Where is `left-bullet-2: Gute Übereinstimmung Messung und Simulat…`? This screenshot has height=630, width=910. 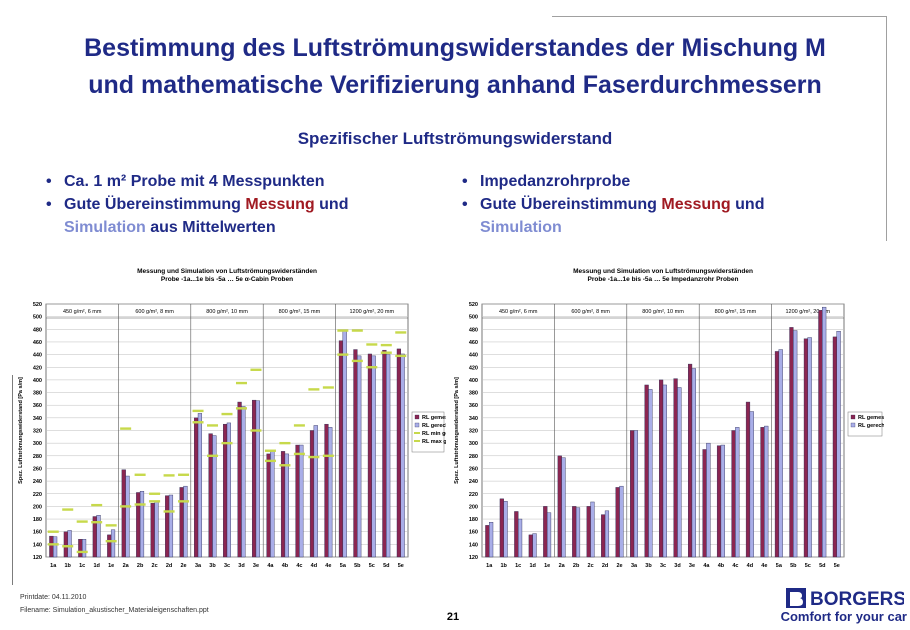 left-bullet-2: Gute Übereinstimmung Messung und Simulat… is located at coordinates (241, 216).